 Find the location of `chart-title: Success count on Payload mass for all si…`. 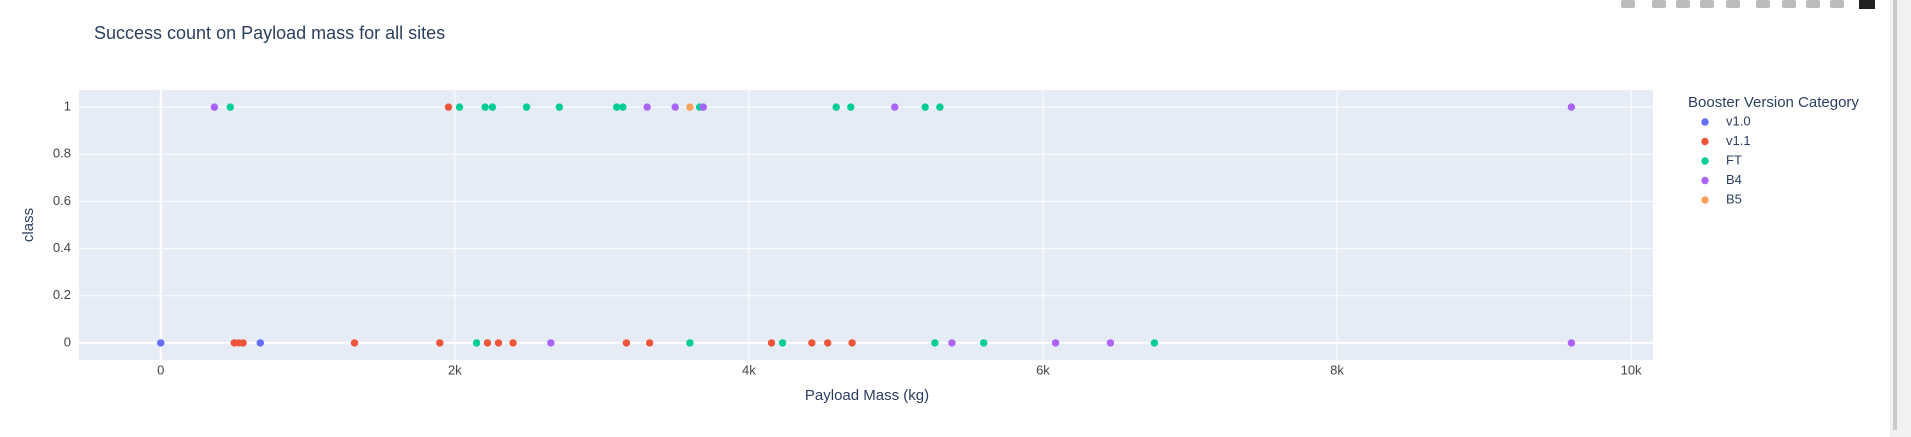

chart-title: Success count on Payload mass for all si… is located at coordinates (269, 33).